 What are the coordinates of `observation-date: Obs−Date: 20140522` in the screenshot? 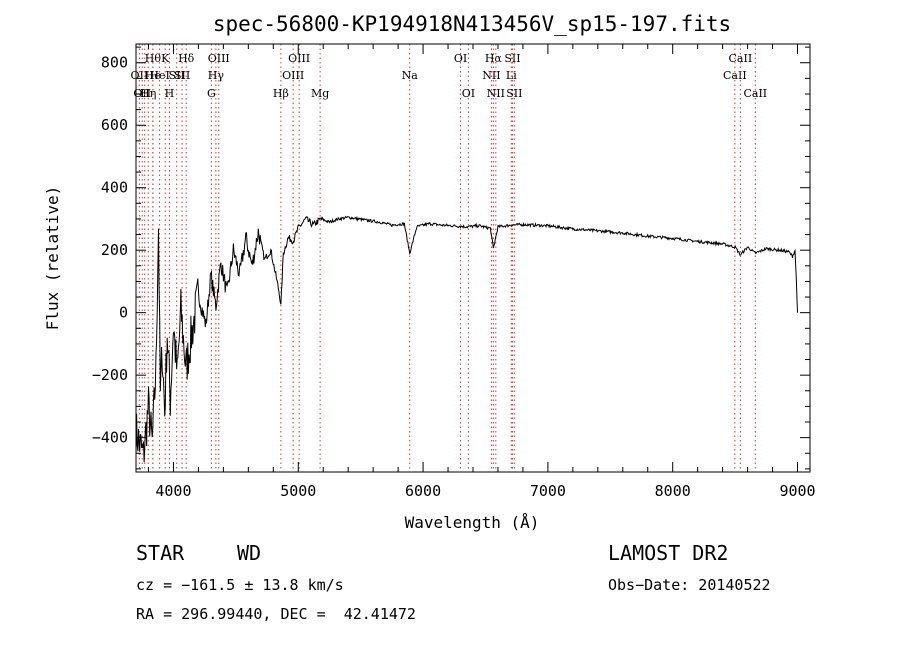 It's located at (689, 585).